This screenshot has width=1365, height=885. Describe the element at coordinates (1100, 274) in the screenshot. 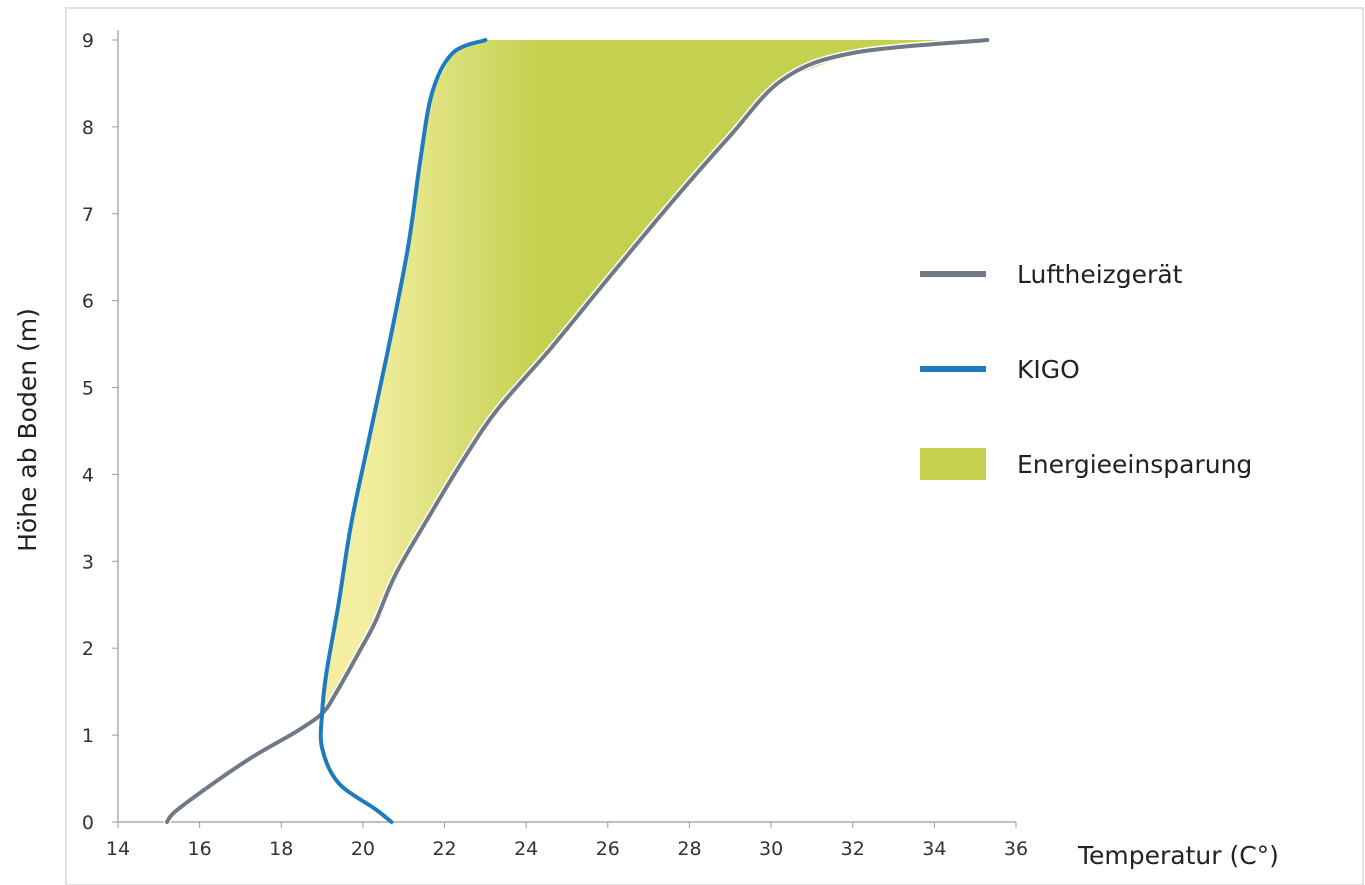

I see `legend-label: Luftheizgerät` at that location.